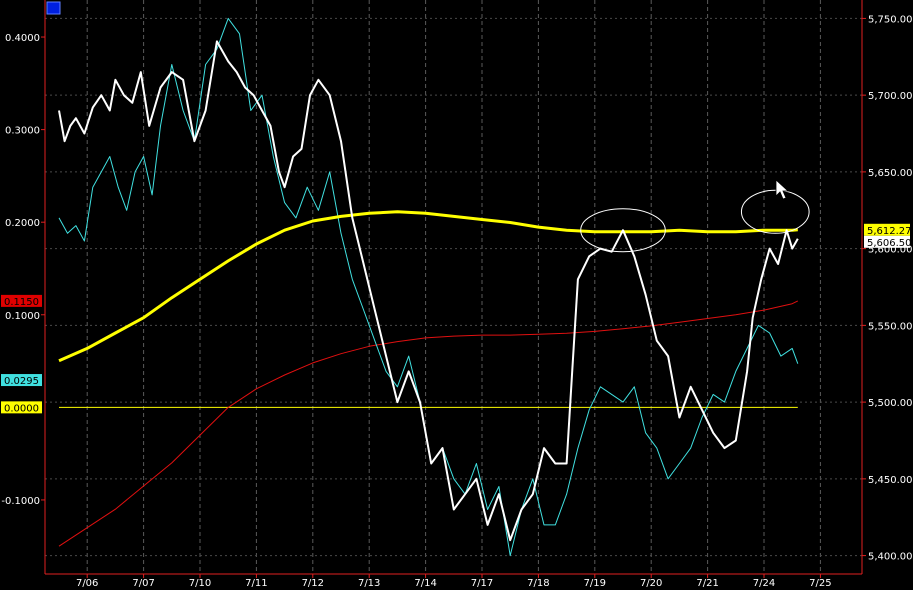 The width and height of the screenshot is (913, 590). I want to click on left-tick-label: 0.3000, so click(22, 131).